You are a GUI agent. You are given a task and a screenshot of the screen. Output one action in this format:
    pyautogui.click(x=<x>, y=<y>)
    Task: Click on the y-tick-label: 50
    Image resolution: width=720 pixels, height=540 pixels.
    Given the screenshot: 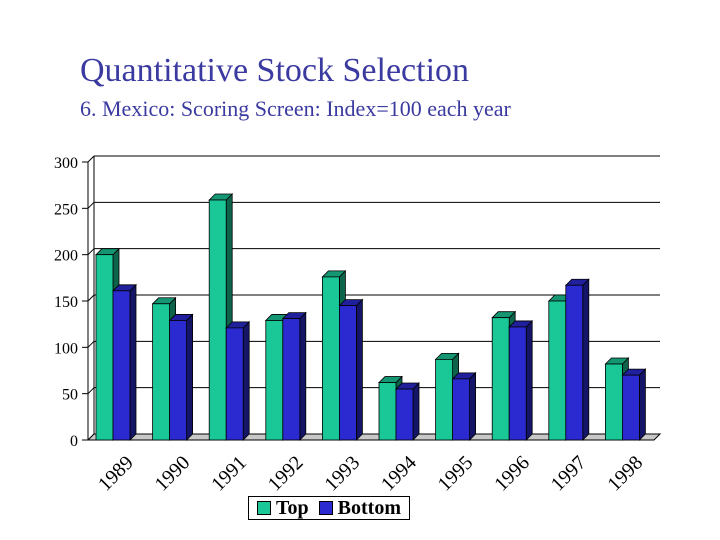 What is the action you would take?
    pyautogui.click(x=70, y=395)
    